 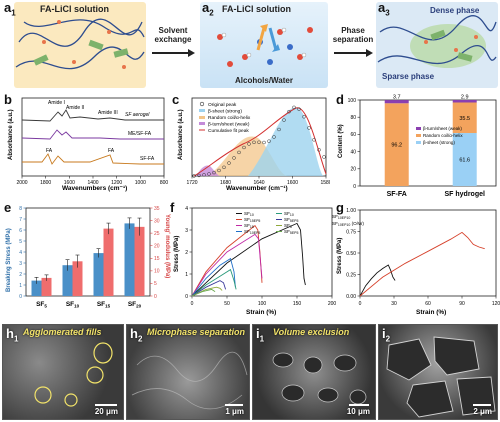 I want to click on g-lines, so click(x=422, y=264).